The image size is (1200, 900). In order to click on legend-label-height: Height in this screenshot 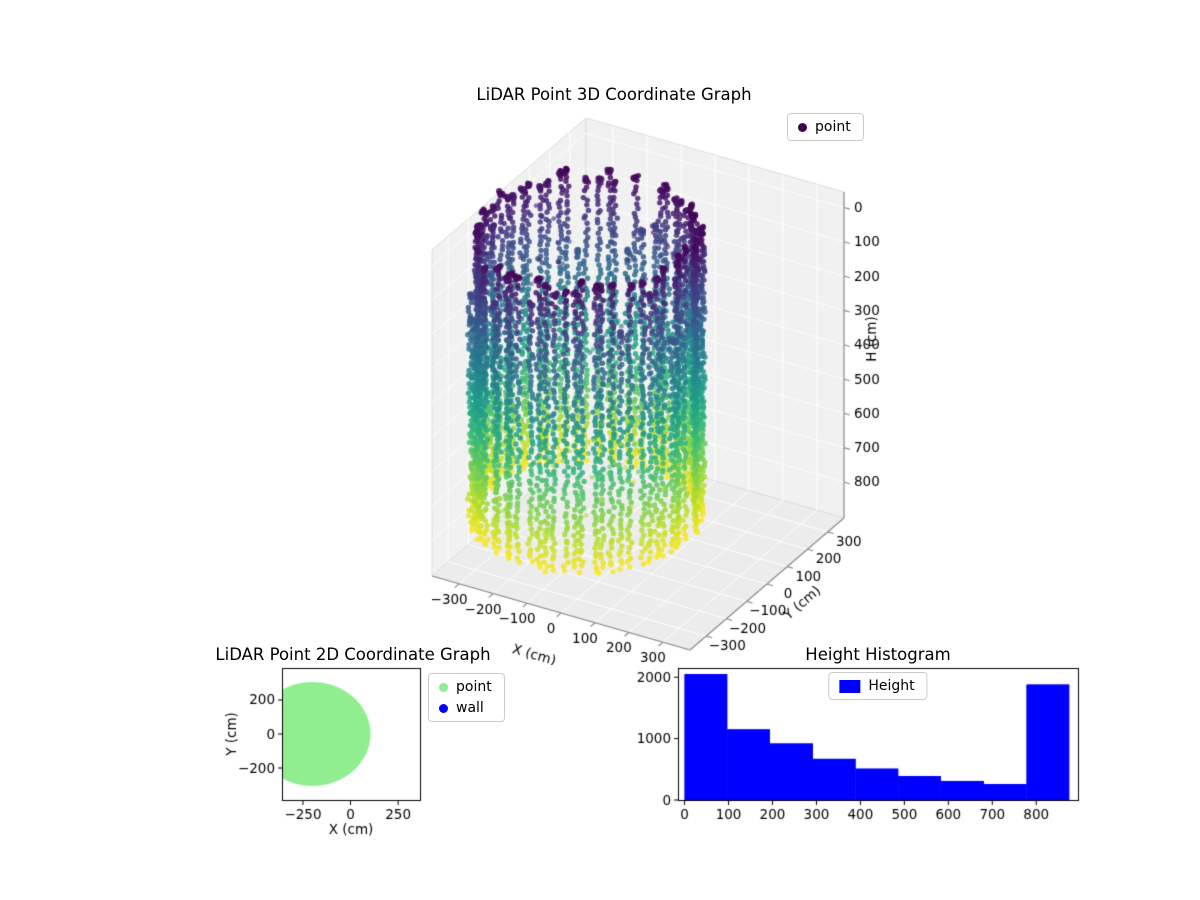, I will do `click(891, 686)`.